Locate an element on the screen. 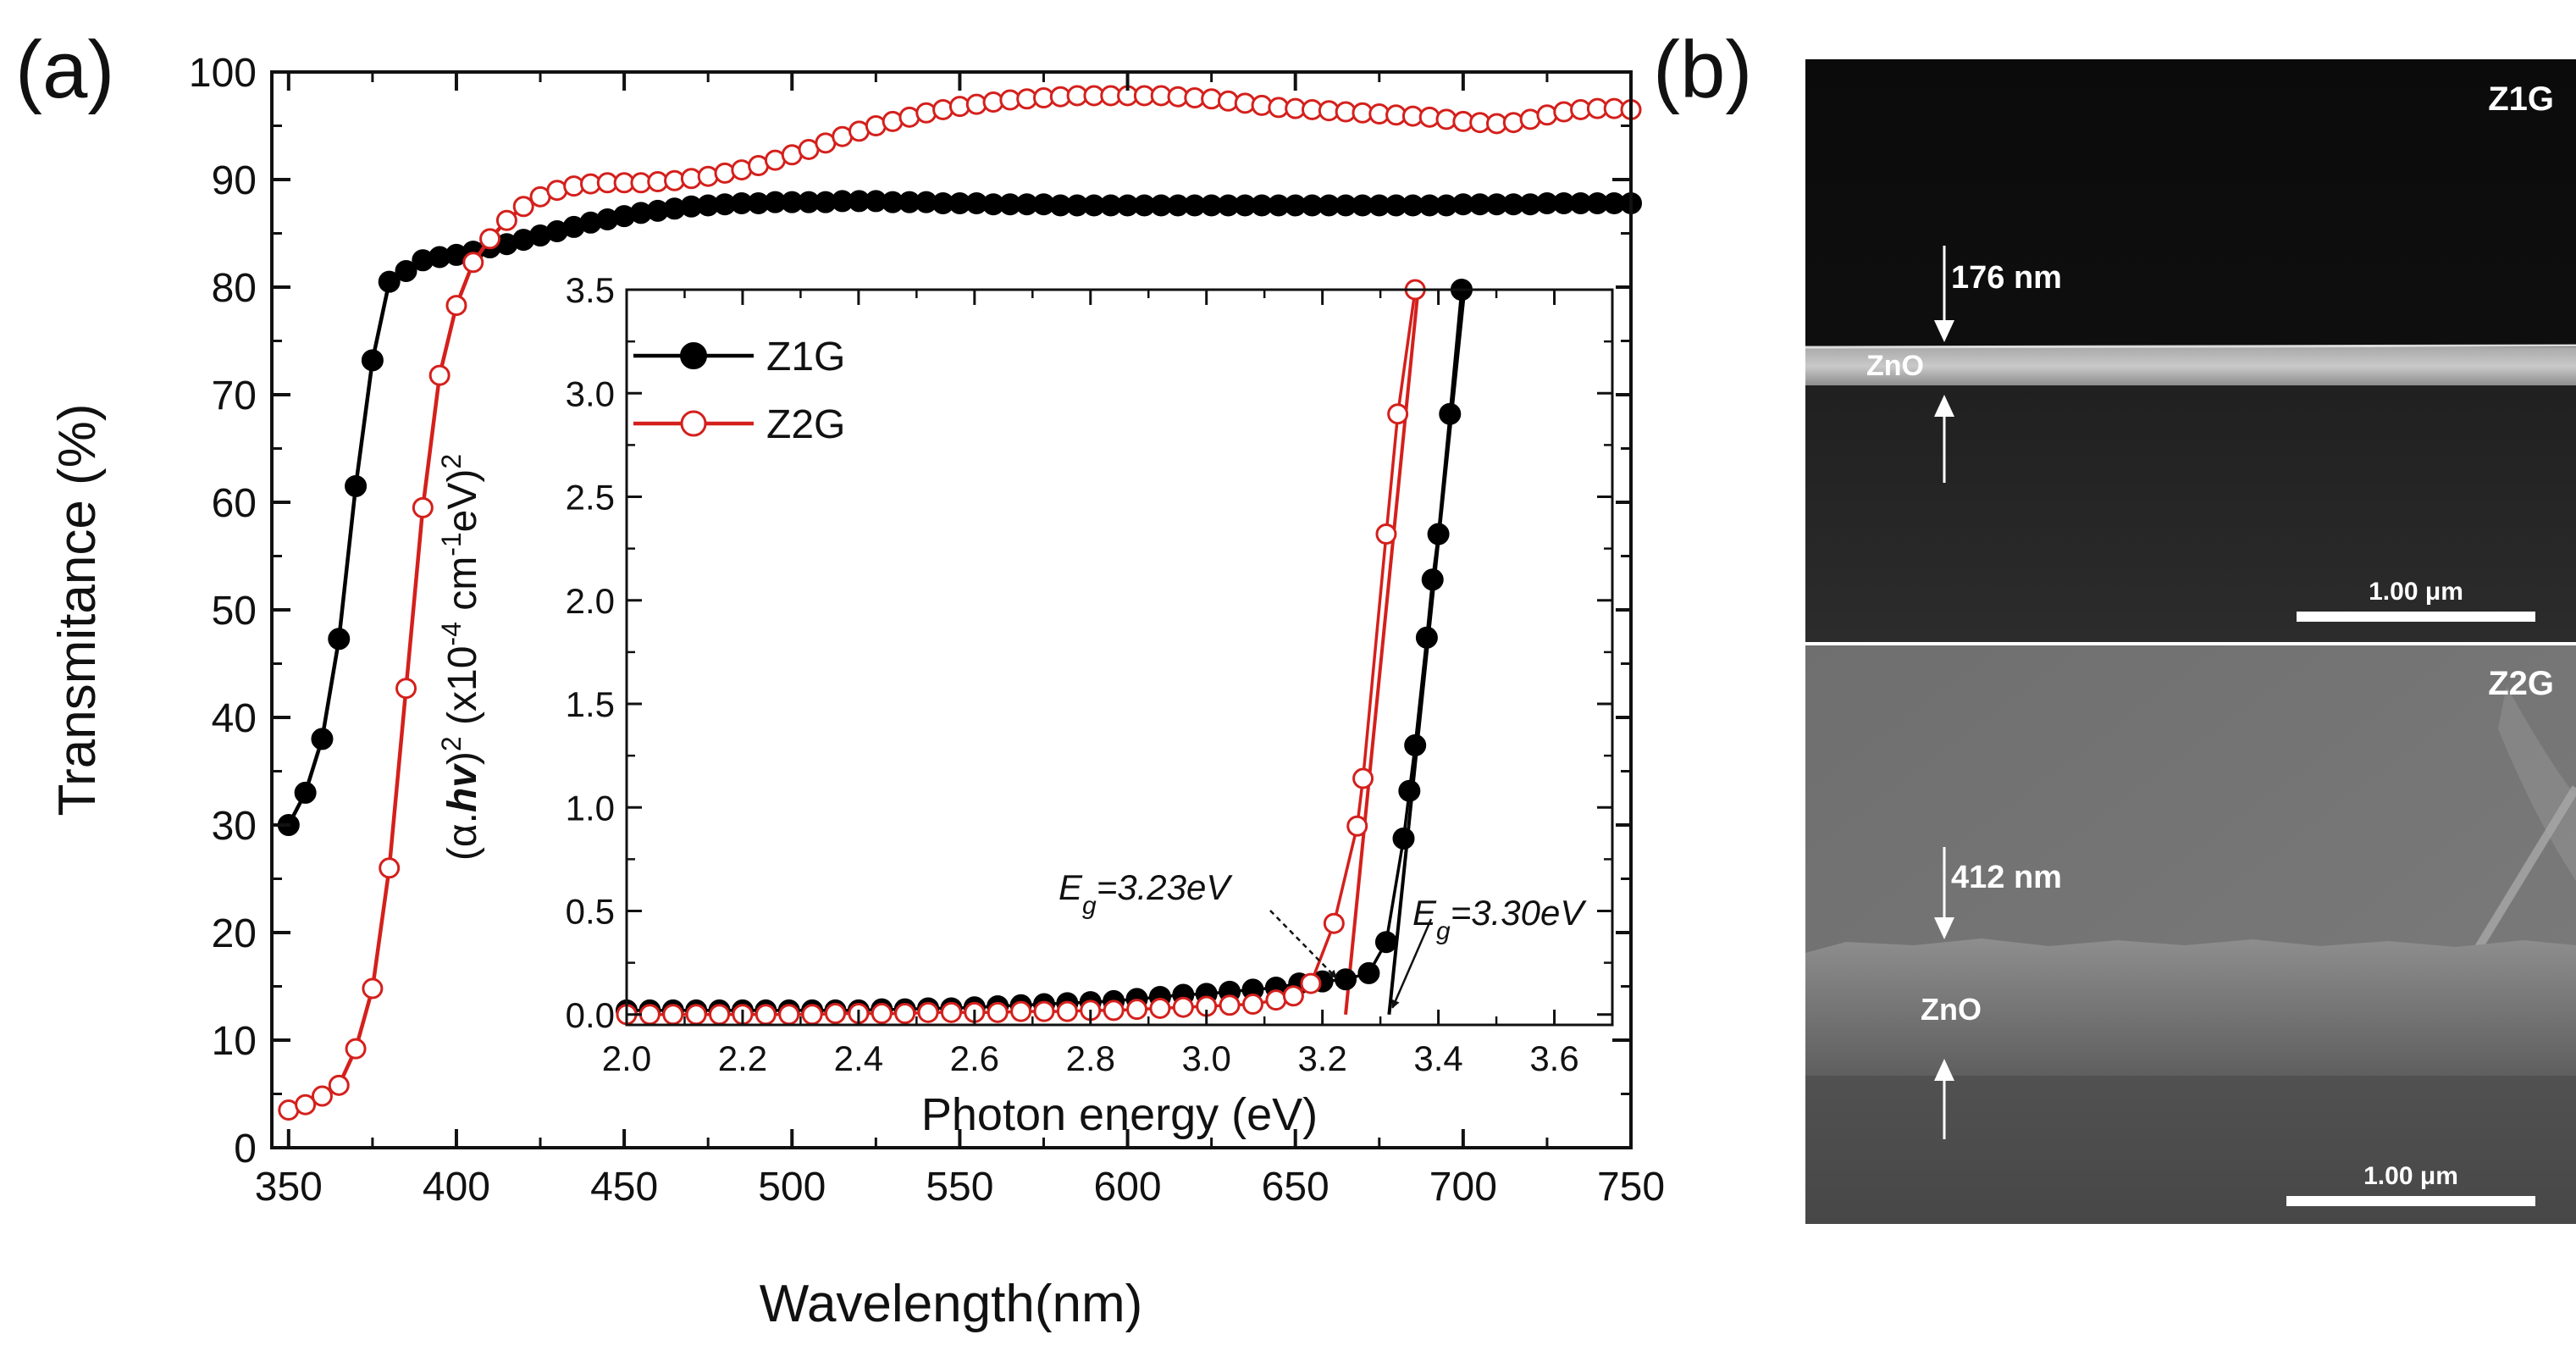  bandgap-annotation-z1g: Eg=3.30eV is located at coordinates (1499, 919).